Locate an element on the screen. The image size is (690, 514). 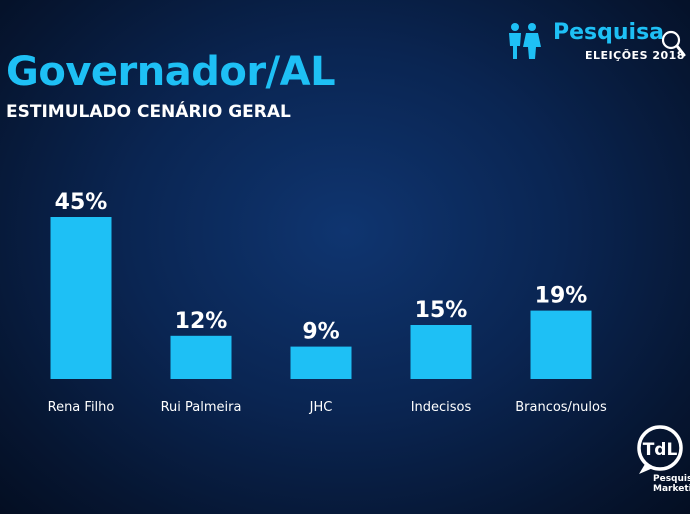
tdl-logo-caption: Pesquisa Marketing is located at coordinates (671, 484).